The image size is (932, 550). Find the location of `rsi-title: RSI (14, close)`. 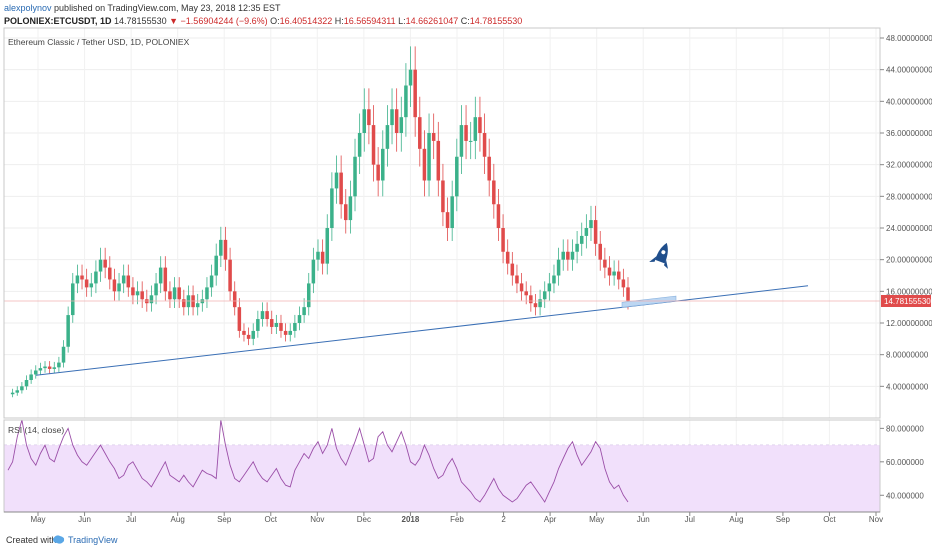

rsi-title: RSI (14, close) is located at coordinates (36, 430).